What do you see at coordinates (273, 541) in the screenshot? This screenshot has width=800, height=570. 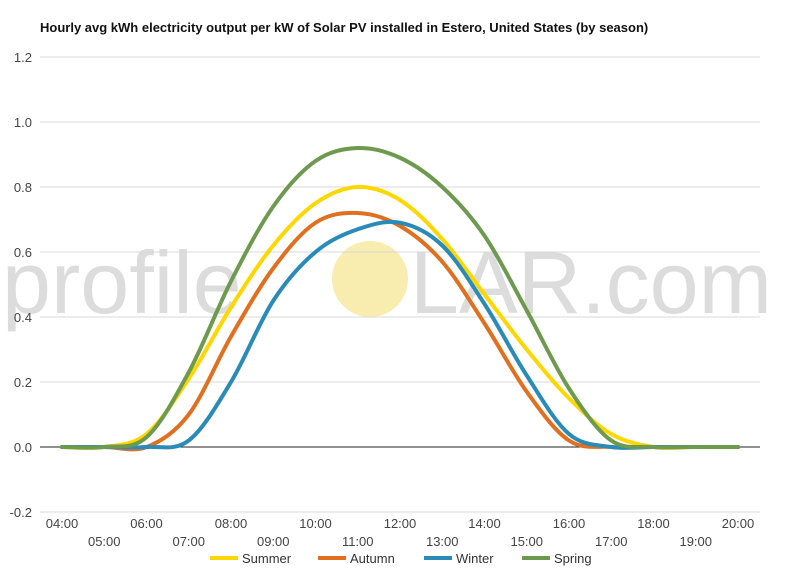 I see `x-tick-label: 09:00` at bounding box center [273, 541].